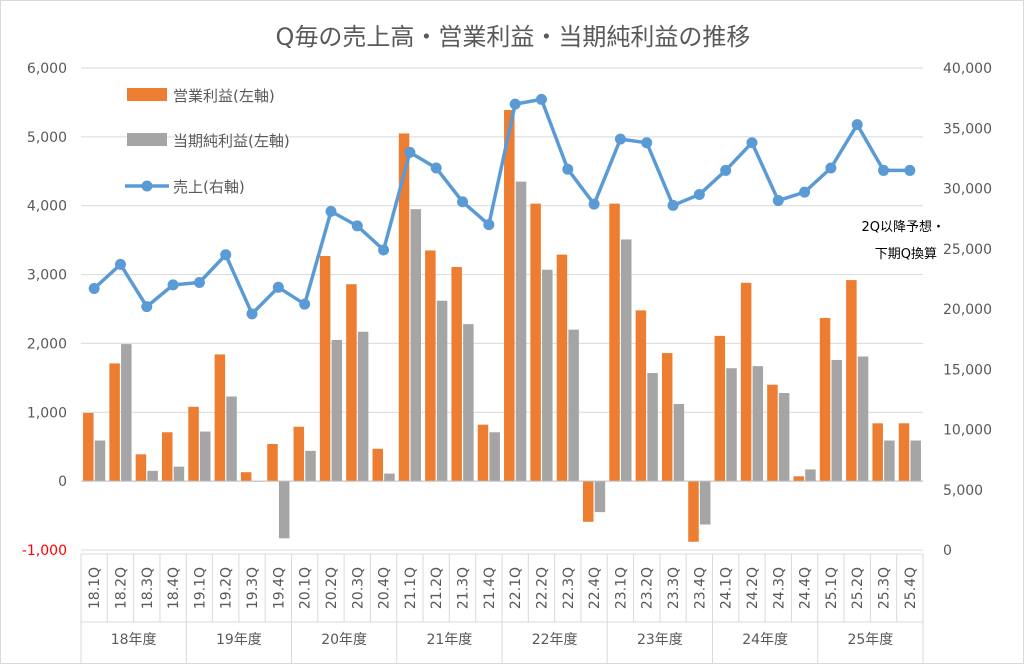 This screenshot has width=1024, height=667. I want to click on x-tick-label: 22.2Q, so click(542, 588).